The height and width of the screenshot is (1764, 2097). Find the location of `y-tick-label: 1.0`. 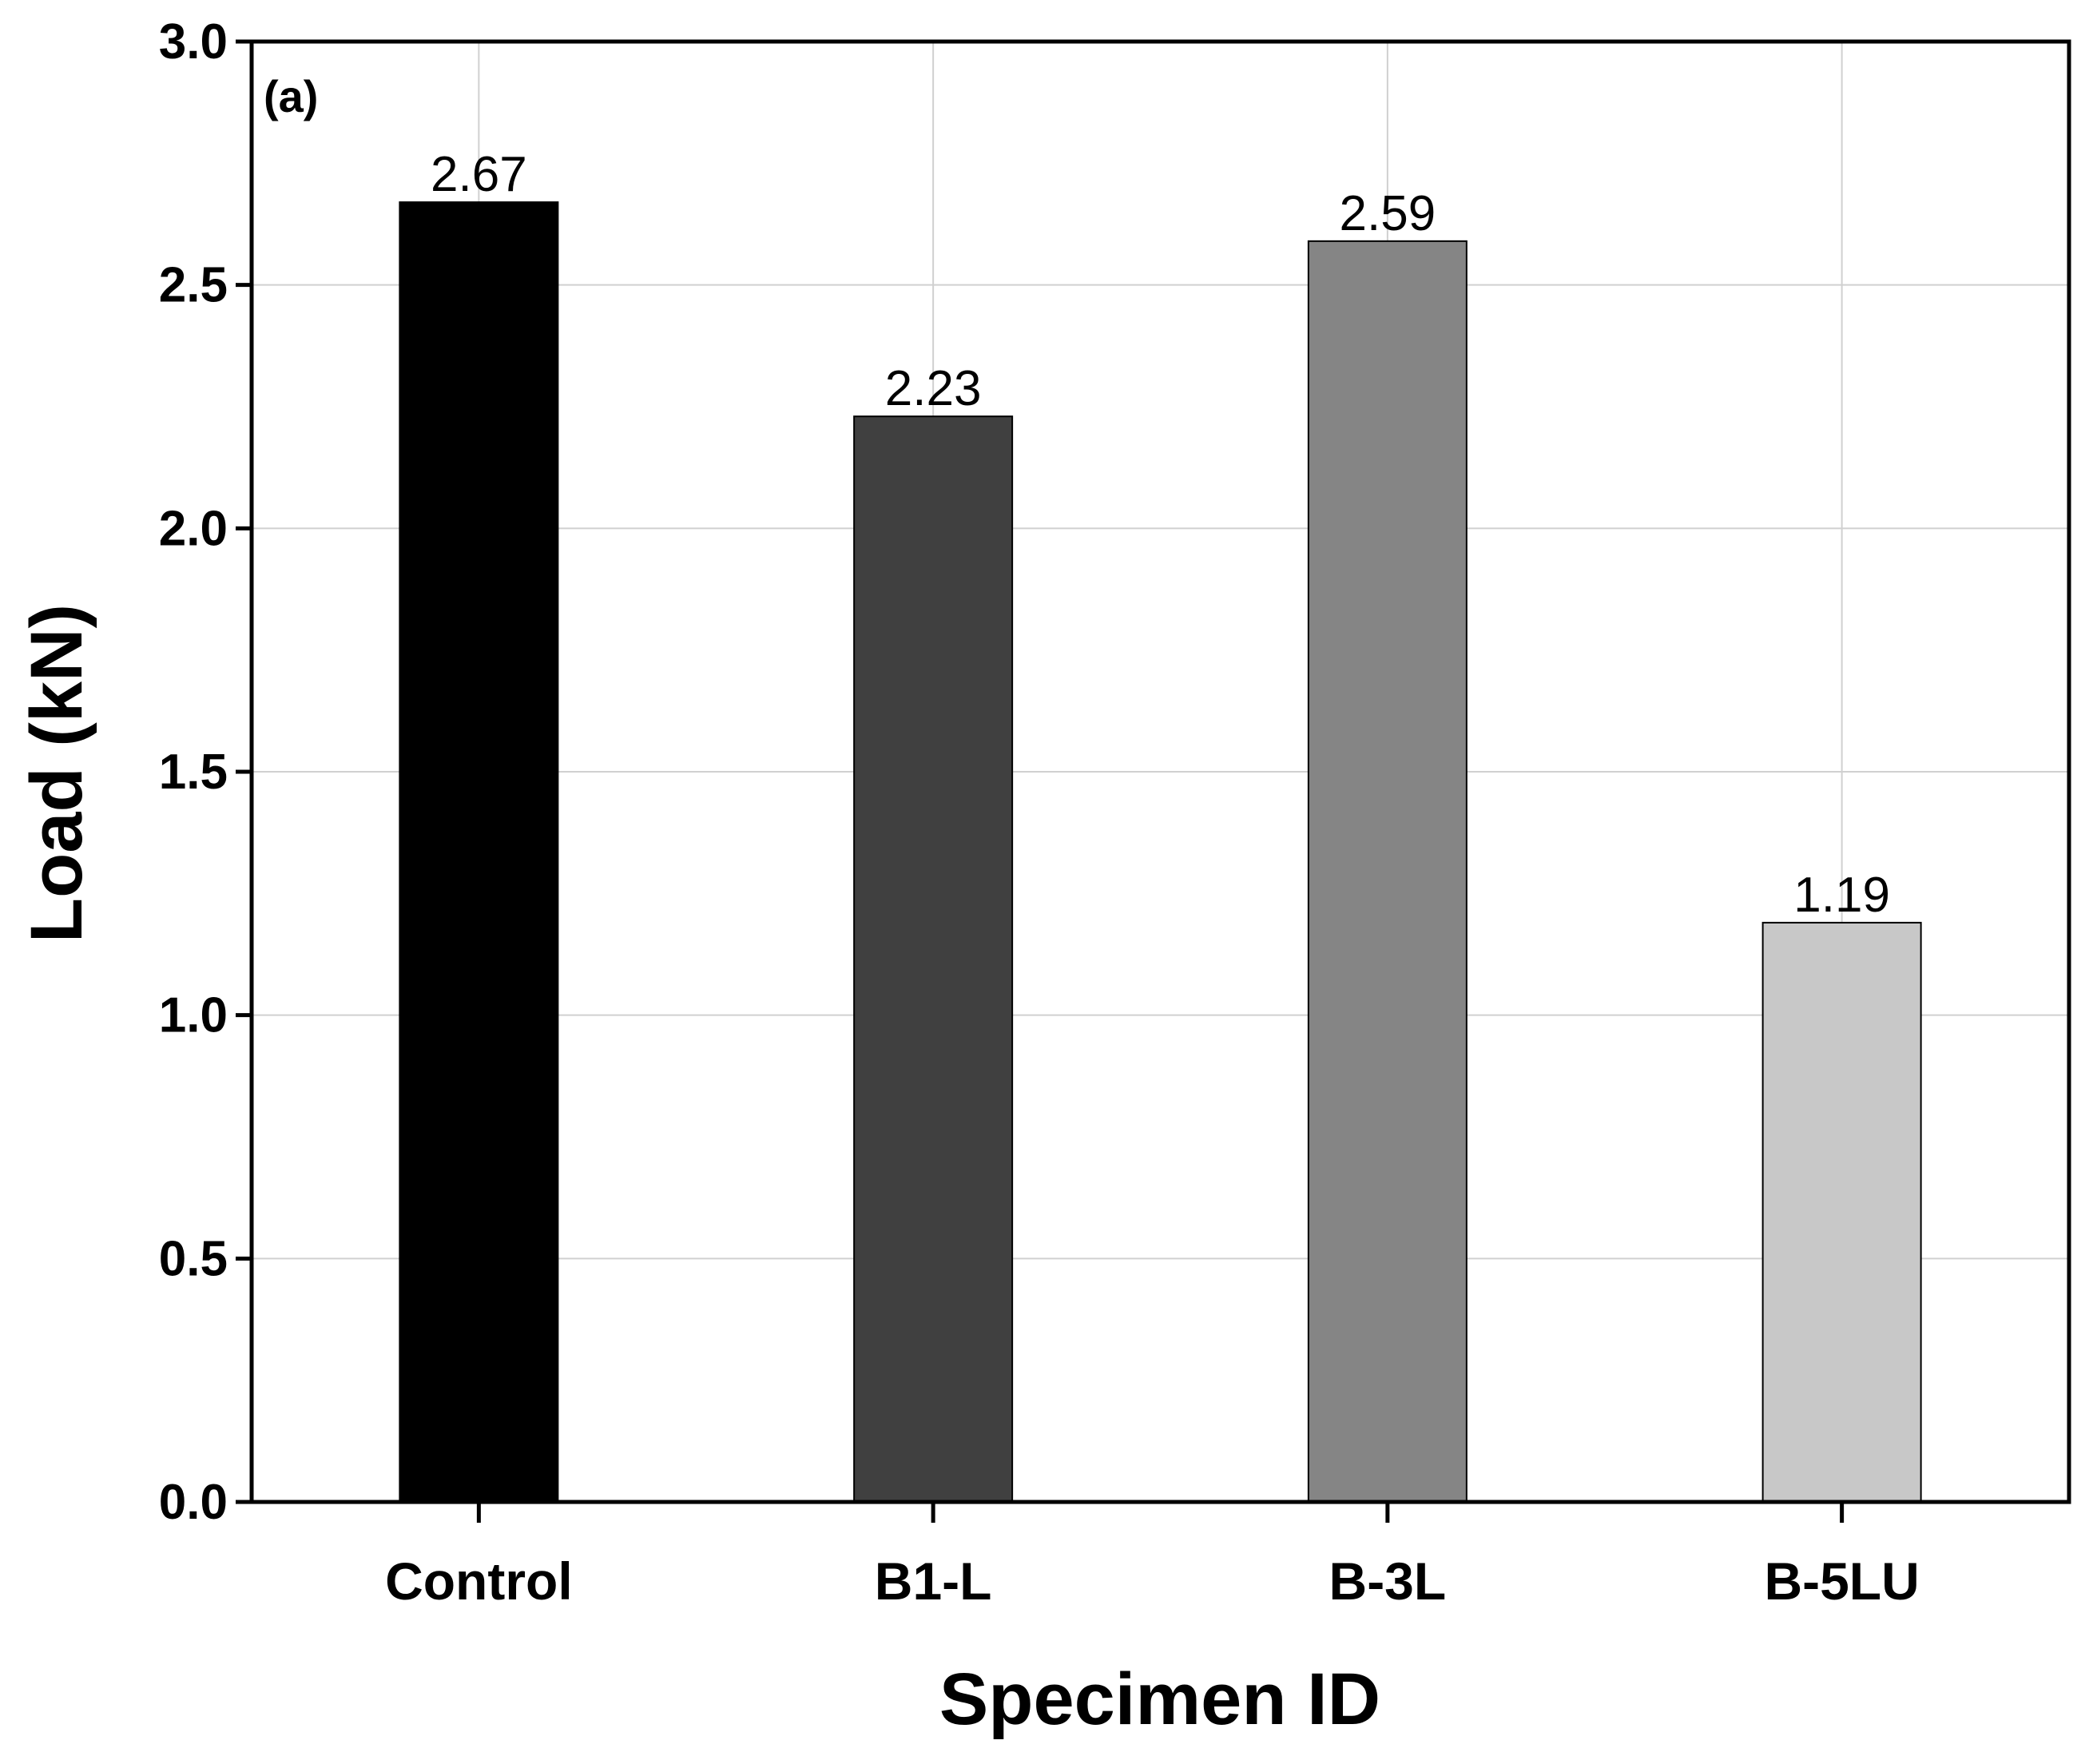

y-tick-label: 1.0 is located at coordinates (193, 1015).